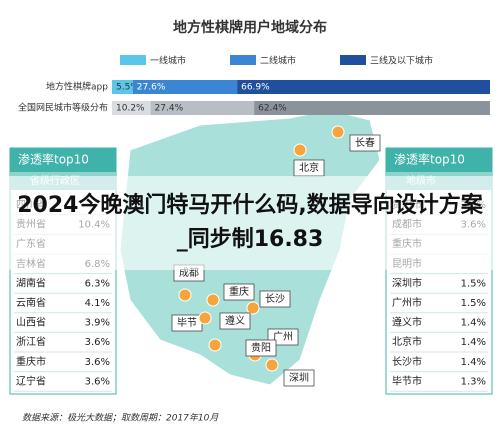 The width and height of the screenshot is (500, 440). What do you see at coordinates (309, 167) in the screenshot?
I see `city-label: 北京` at bounding box center [309, 167].